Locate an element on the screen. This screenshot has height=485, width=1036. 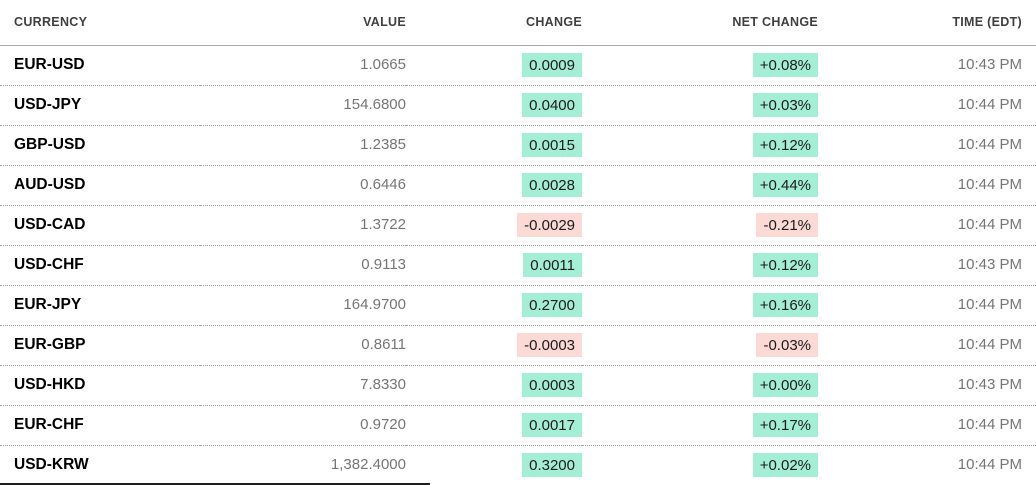
value-text: 0.9113 is located at coordinates (383, 264).